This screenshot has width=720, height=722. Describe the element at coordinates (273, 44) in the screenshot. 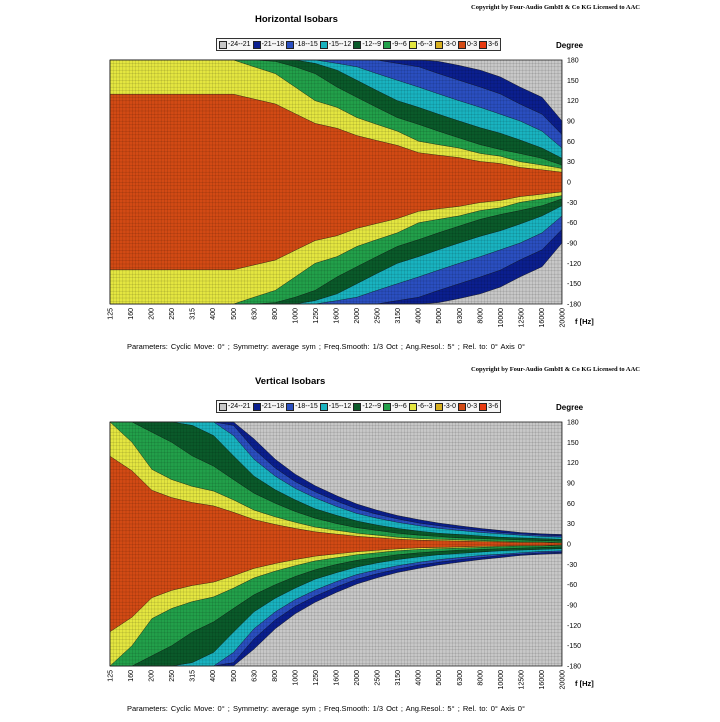

I see `legend-label: -21--18` at that location.